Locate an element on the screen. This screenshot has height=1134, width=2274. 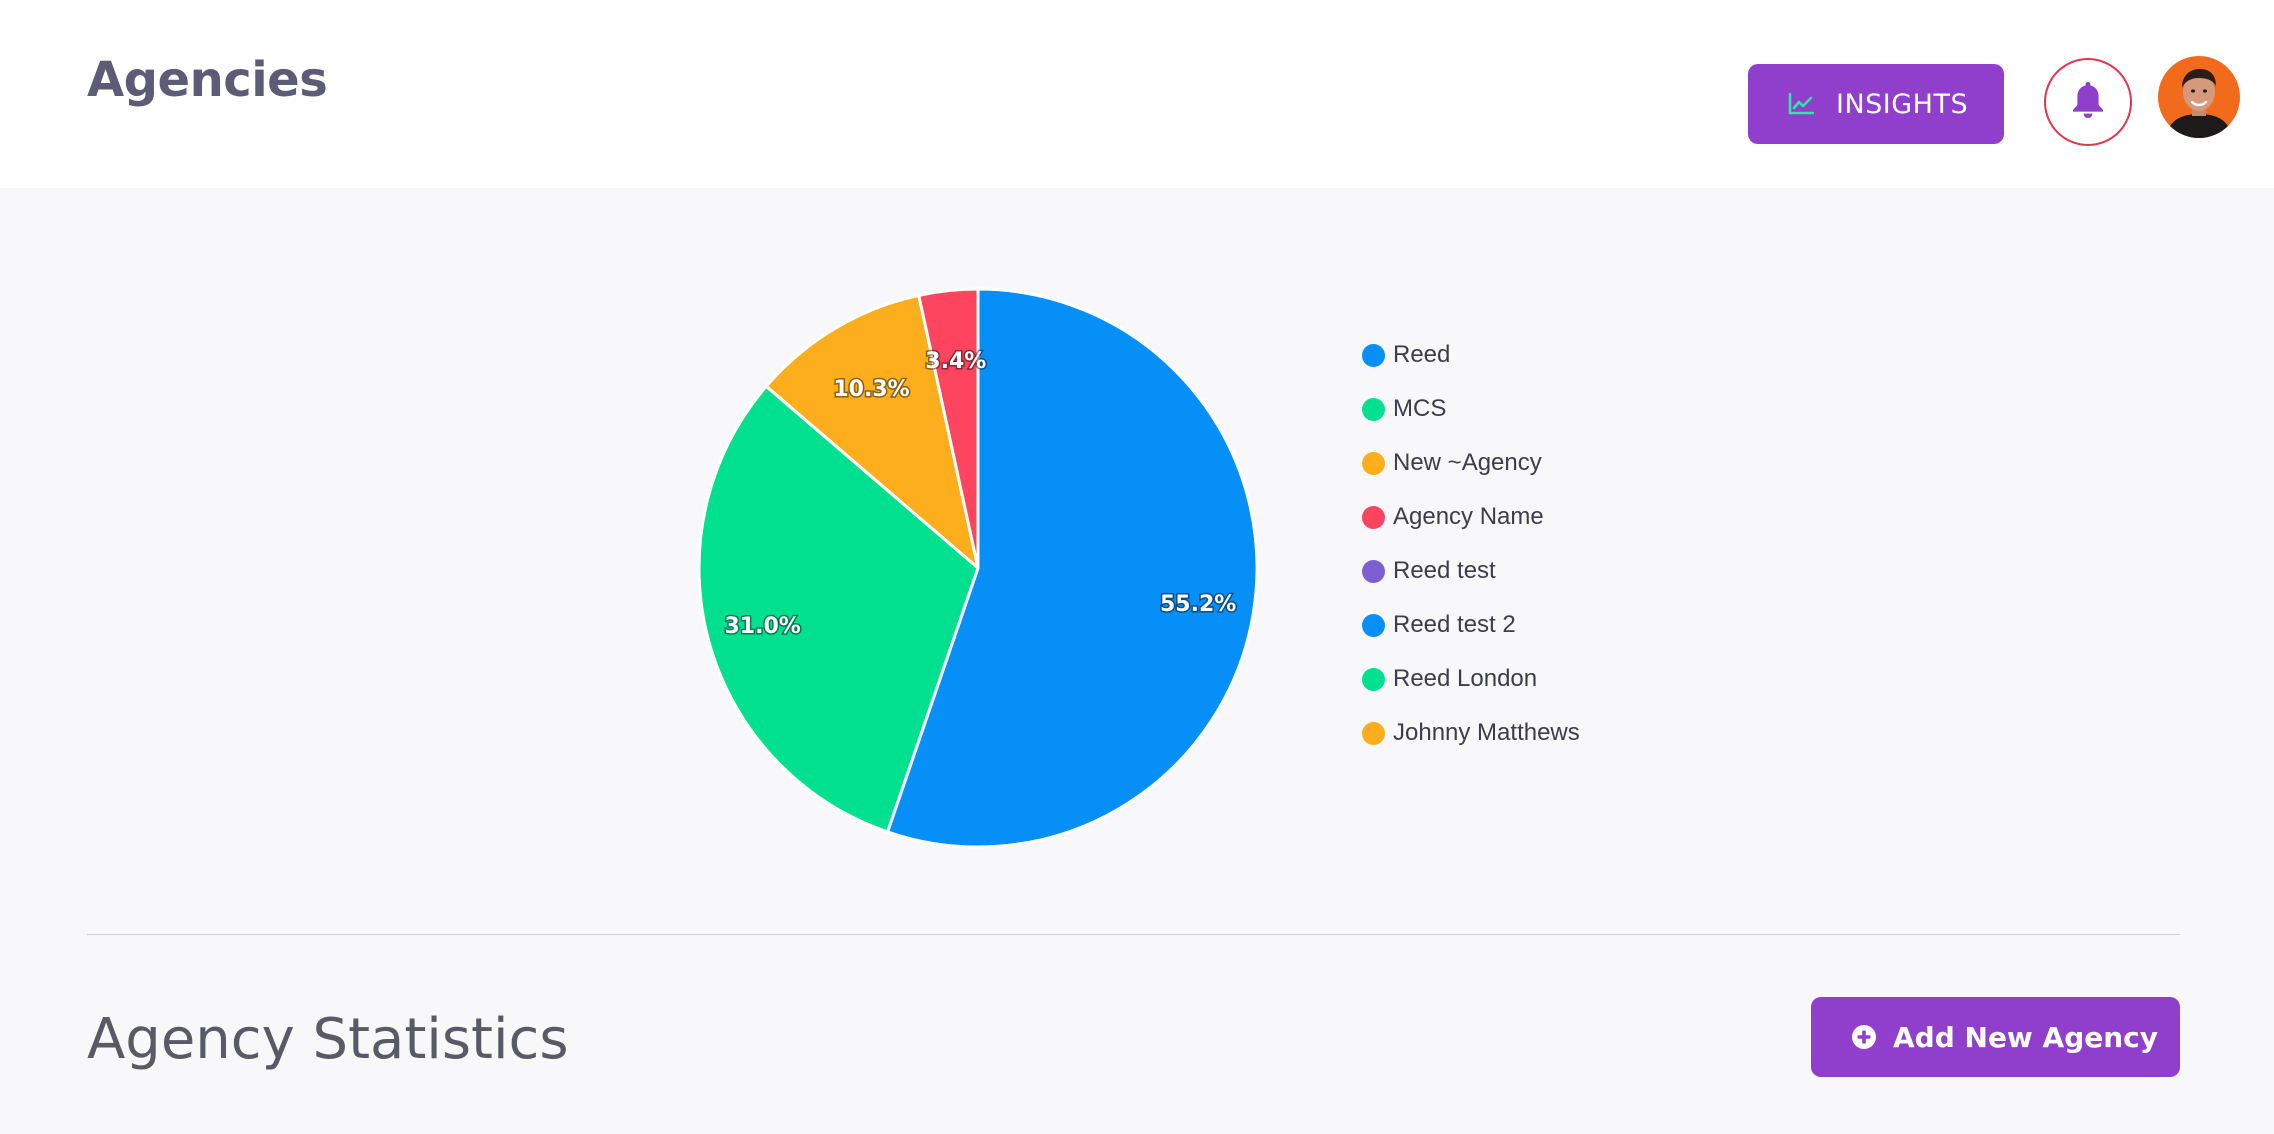
insights-button: INSIGHTS is located at coordinates (1876, 104).